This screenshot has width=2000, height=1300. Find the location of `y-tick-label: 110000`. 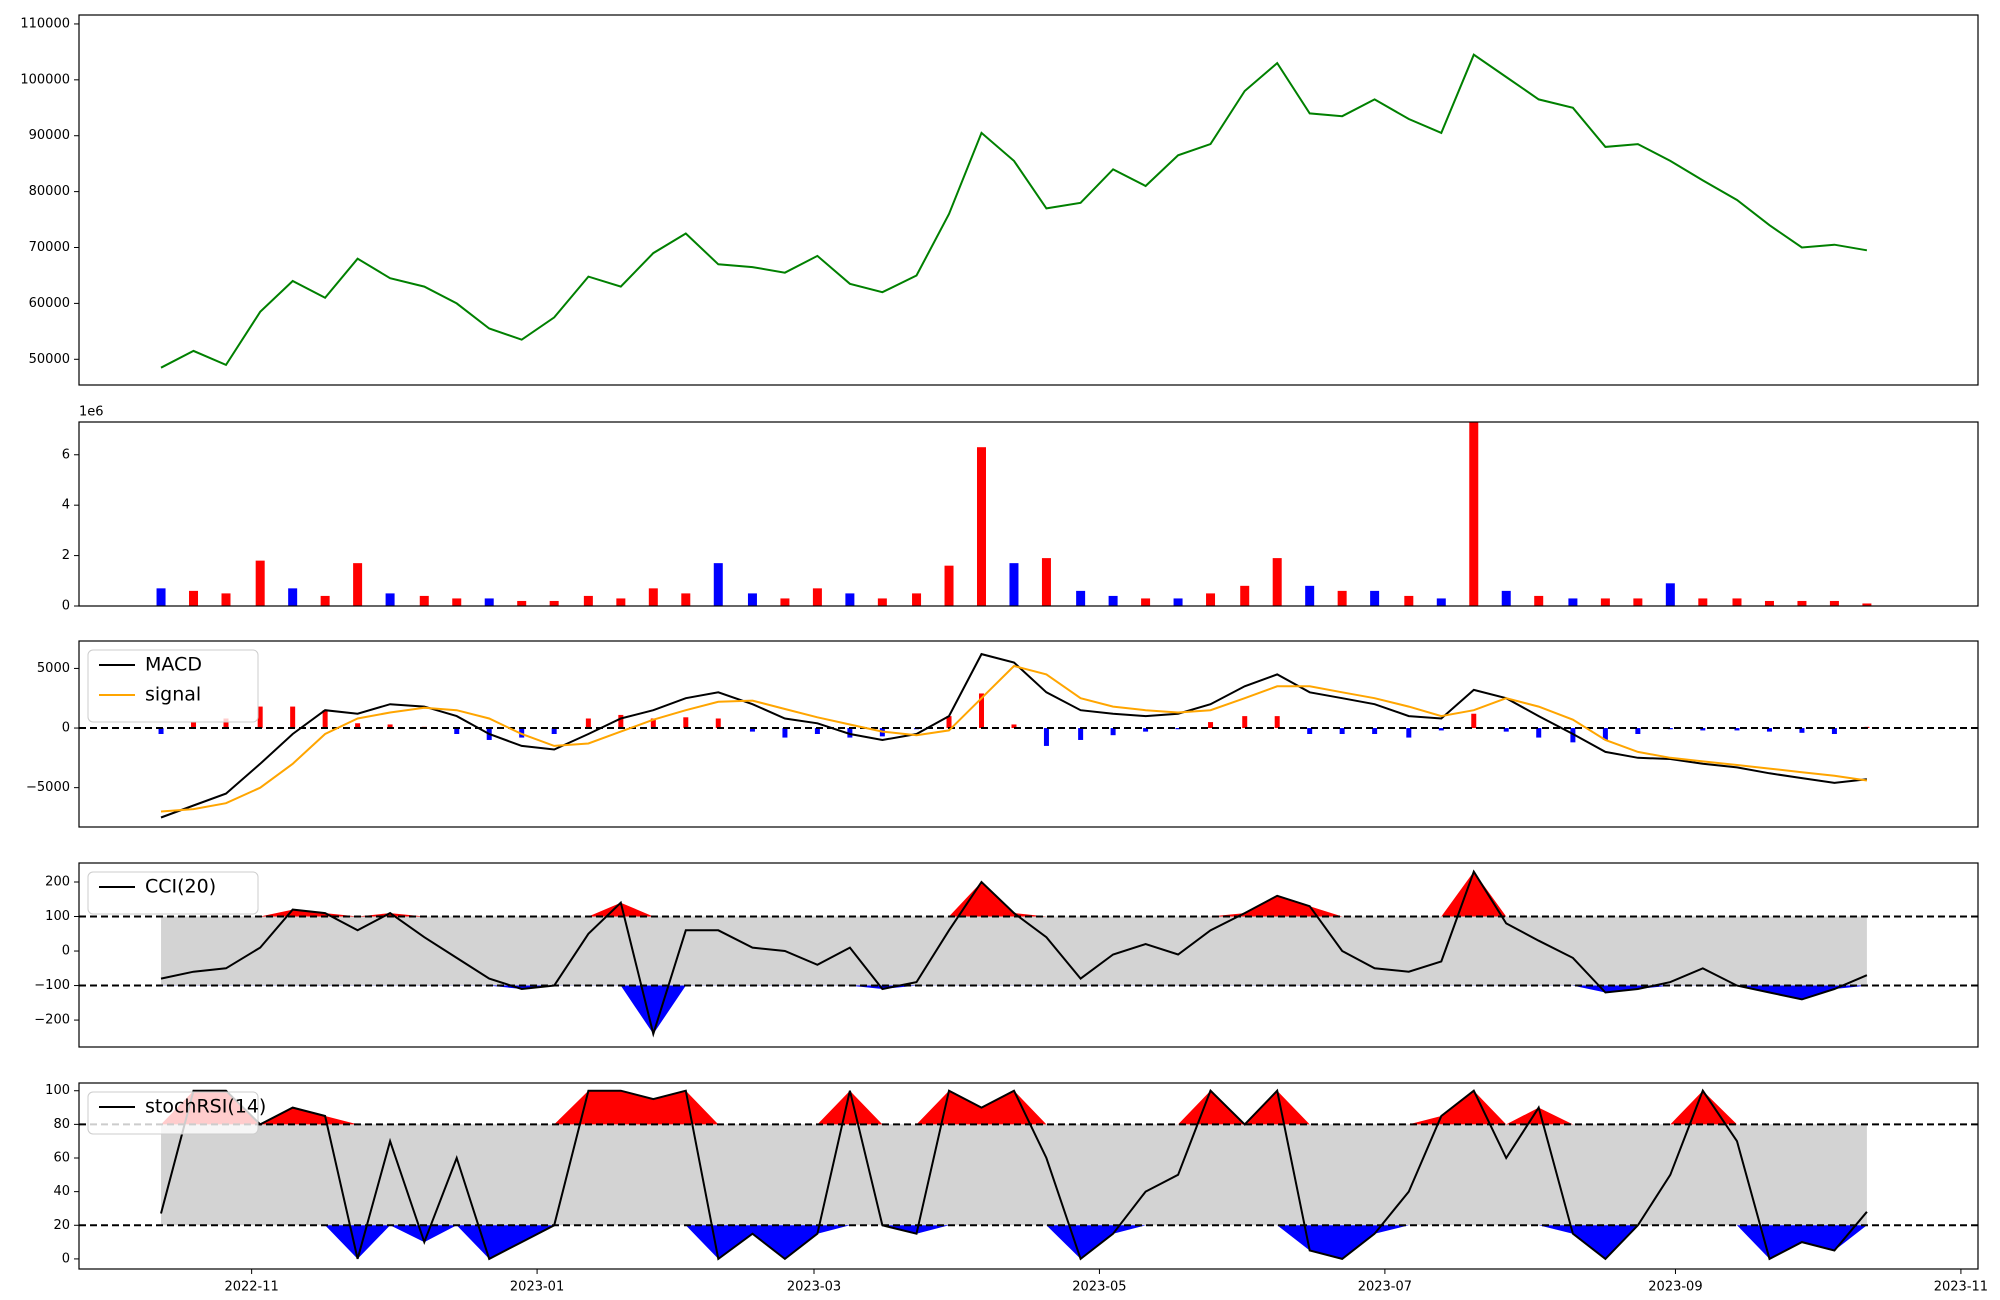

y-tick-label: 110000 is located at coordinates (45, 23).